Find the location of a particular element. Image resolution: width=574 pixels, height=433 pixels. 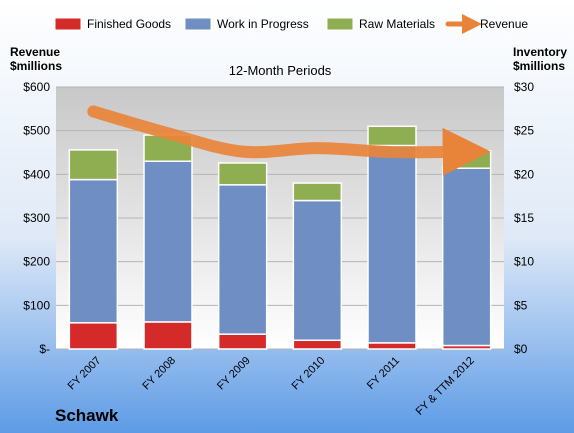

chart-title: 12-Month Periods is located at coordinates (280, 70).